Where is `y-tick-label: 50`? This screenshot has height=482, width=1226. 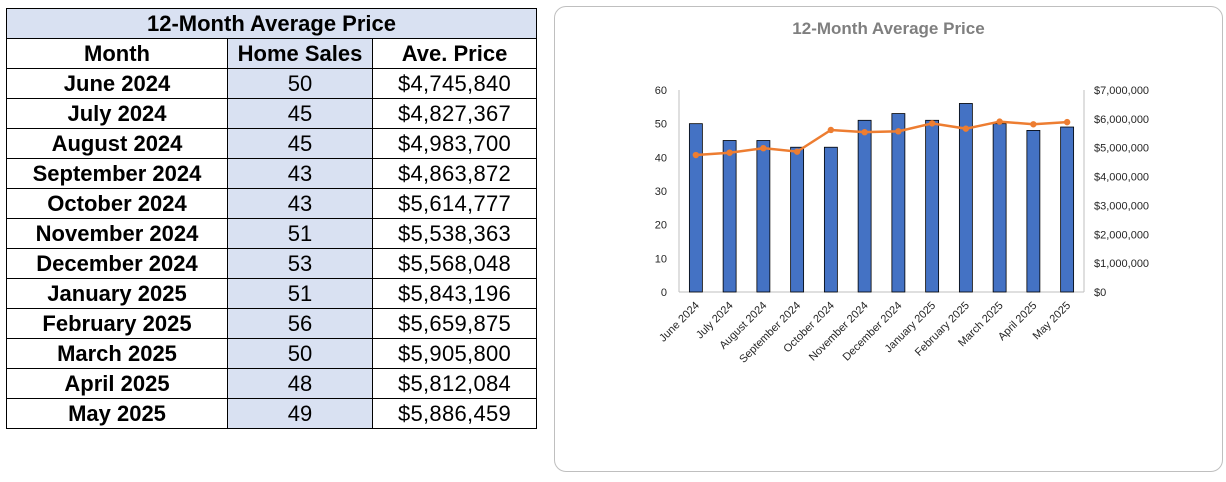
y-tick-label: 50 is located at coordinates (661, 125).